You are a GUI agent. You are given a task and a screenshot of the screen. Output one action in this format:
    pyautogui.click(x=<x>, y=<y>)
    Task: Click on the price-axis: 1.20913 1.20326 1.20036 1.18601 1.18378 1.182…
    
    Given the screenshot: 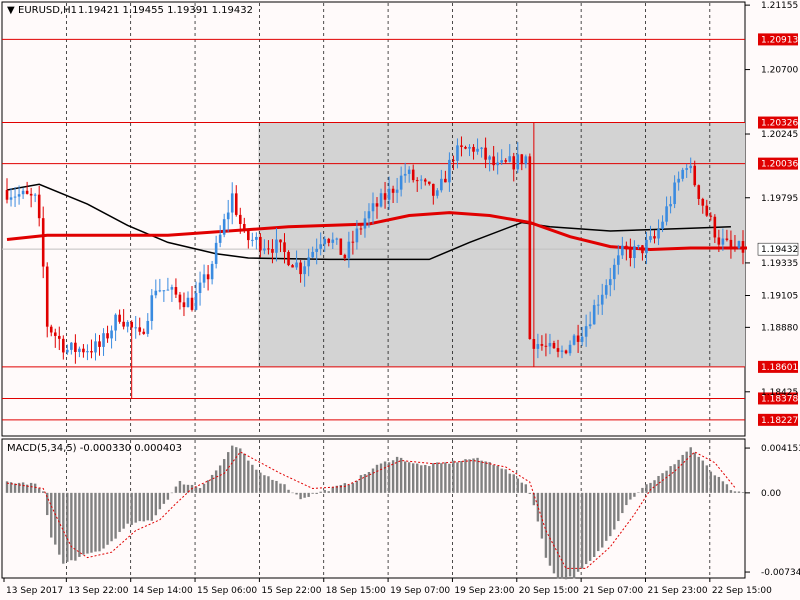 What is the action you would take?
    pyautogui.click(x=772, y=289)
    